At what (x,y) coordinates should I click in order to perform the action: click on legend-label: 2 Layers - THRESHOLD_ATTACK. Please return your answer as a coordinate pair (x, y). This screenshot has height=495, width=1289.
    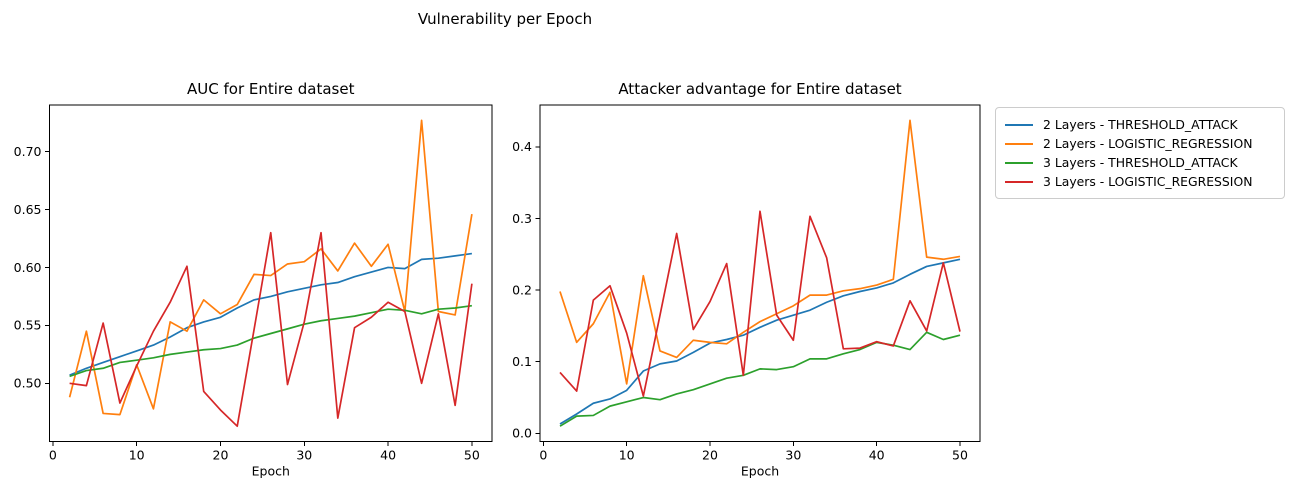
    Looking at the image, I should click on (1140, 124).